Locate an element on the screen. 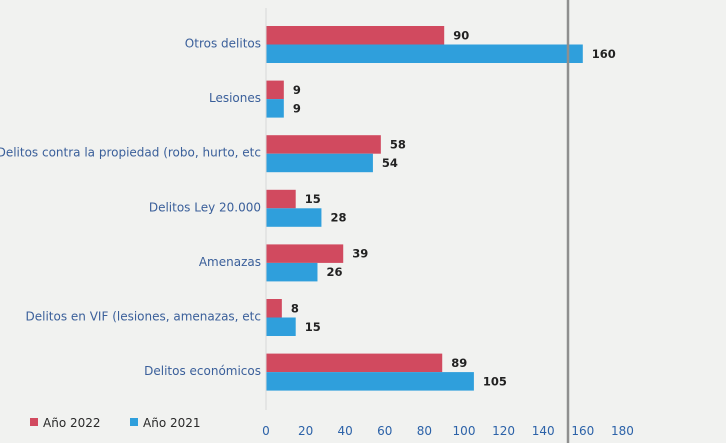  x-tick-label: 80 is located at coordinates (424, 431).